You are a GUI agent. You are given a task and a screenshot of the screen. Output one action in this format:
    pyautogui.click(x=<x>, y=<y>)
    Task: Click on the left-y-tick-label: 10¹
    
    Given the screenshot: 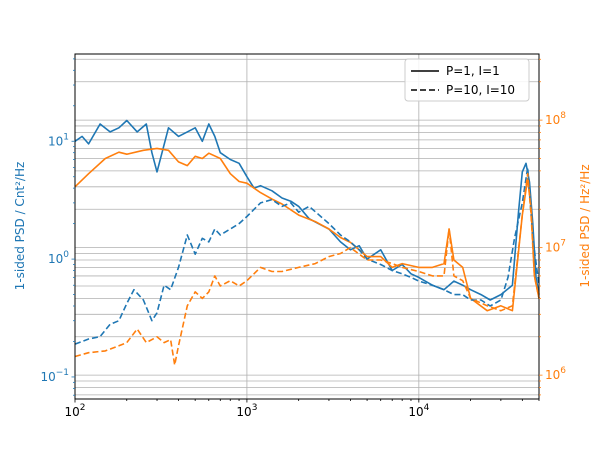 What is the action you would take?
    pyautogui.click(x=58, y=140)
    